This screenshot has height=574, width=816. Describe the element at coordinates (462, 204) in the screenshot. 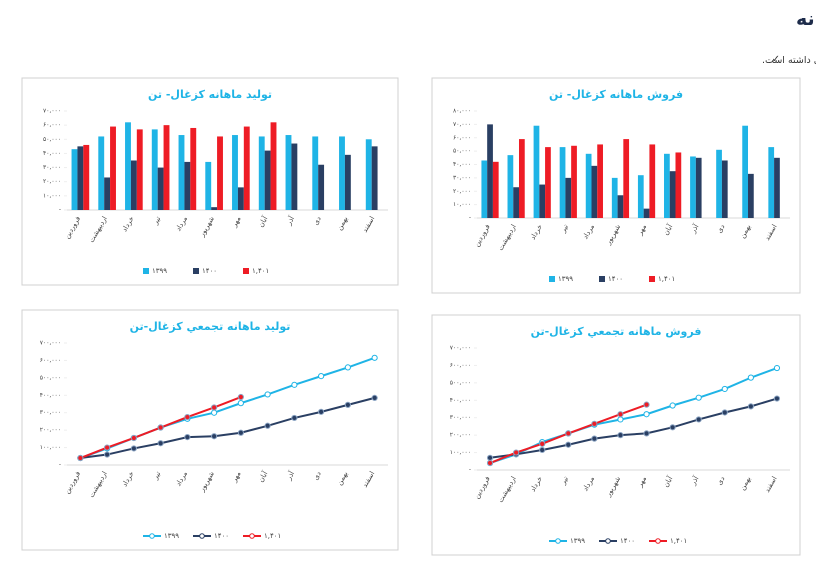

I see `y-tick-label: ۱۰,۰۰۰` at that location.